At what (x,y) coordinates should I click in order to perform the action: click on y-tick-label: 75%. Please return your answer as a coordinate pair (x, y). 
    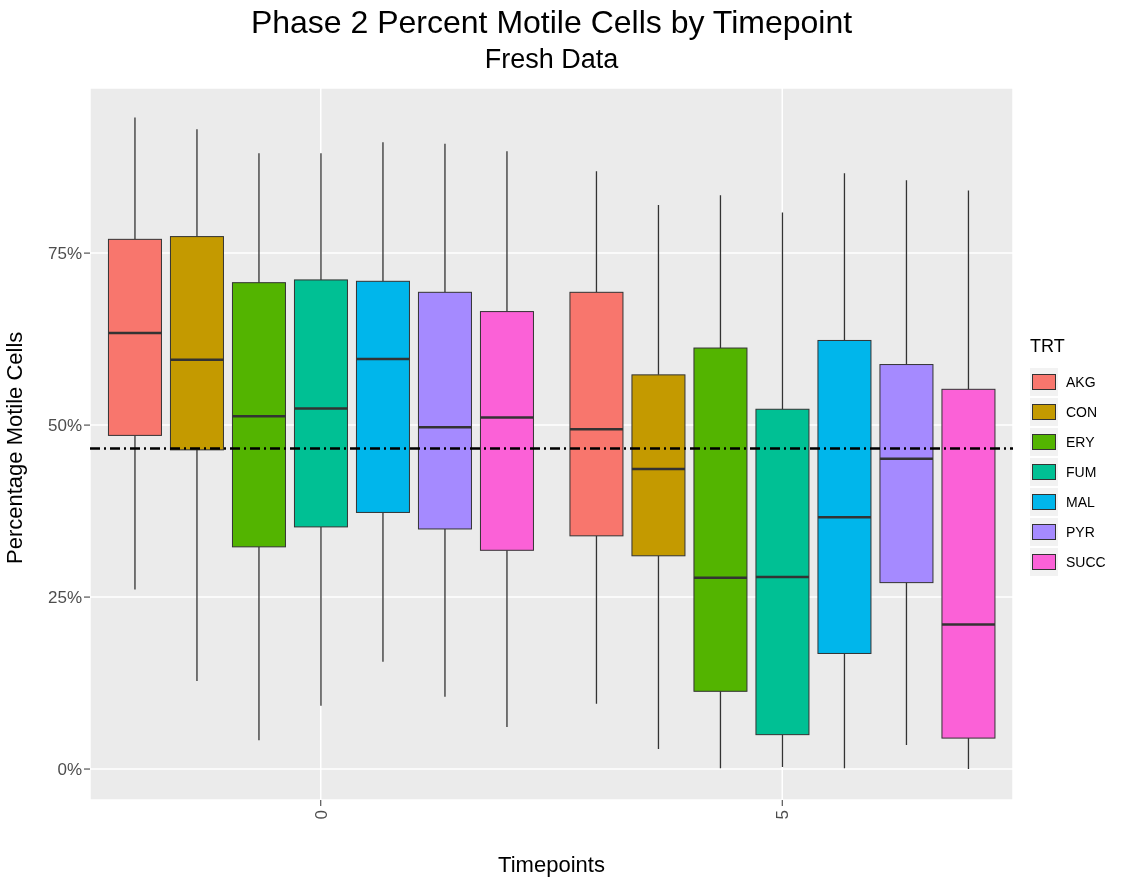
    Looking at the image, I should click on (64, 254).